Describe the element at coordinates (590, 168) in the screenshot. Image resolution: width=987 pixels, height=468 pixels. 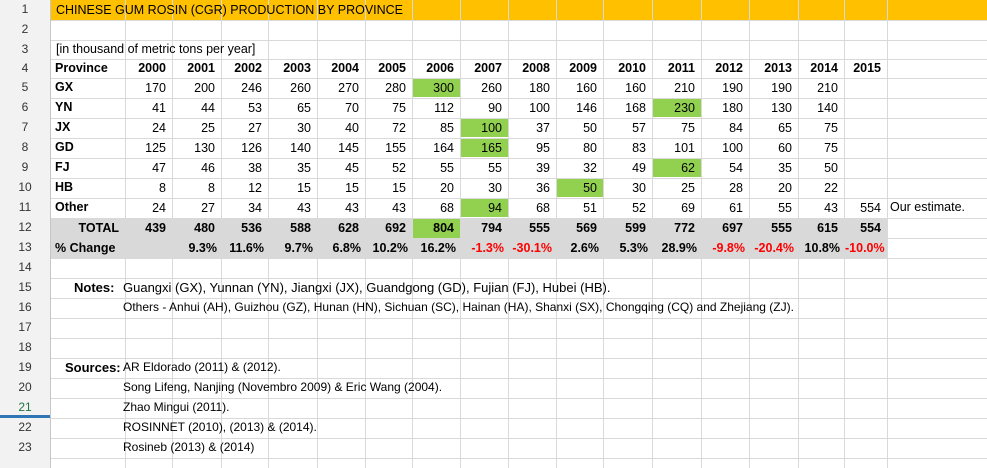
I see `data-cell: 32` at that location.